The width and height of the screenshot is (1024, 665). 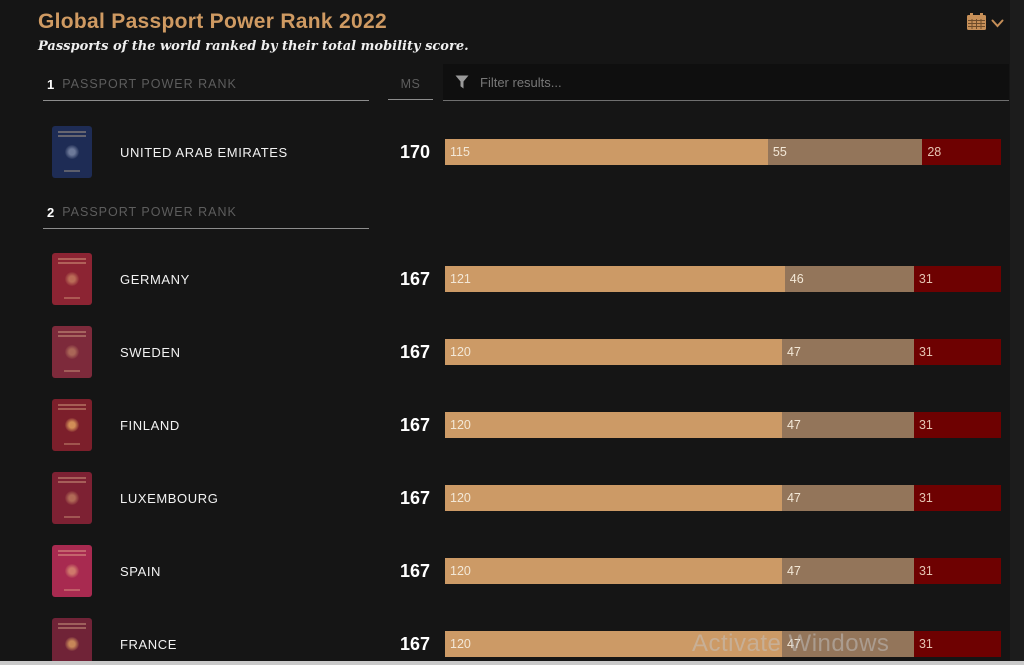 I want to click on window-bottom-border, so click(x=512, y=663).